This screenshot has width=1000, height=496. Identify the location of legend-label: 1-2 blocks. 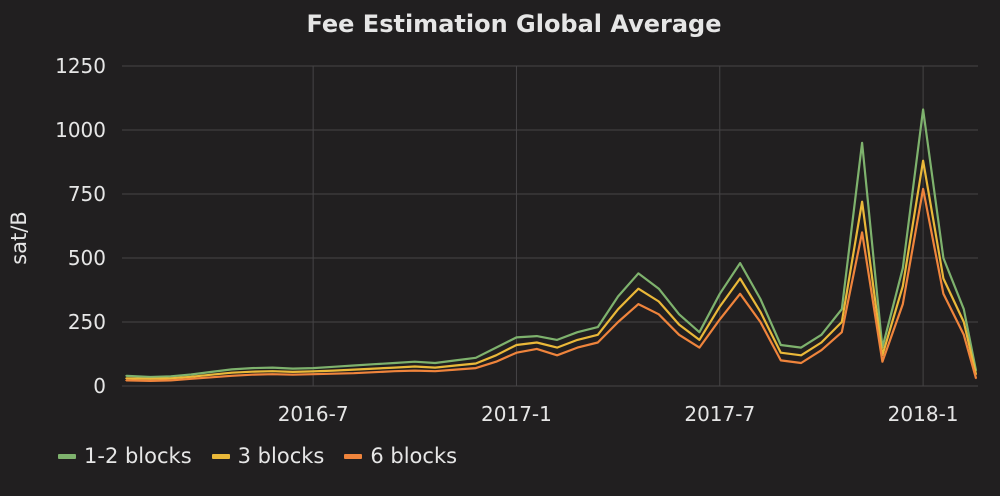
(138, 456).